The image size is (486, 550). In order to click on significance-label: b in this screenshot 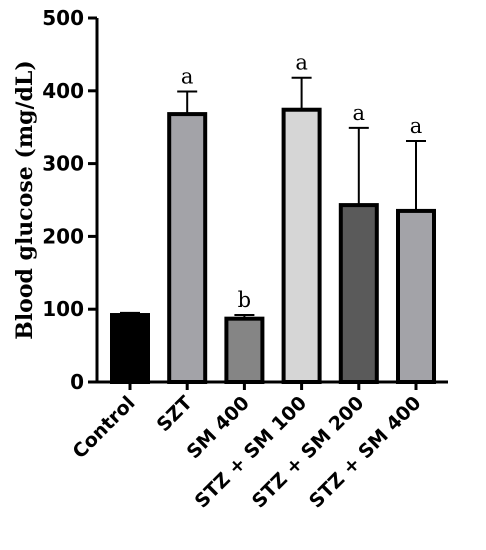, I will do `click(244, 300)`.